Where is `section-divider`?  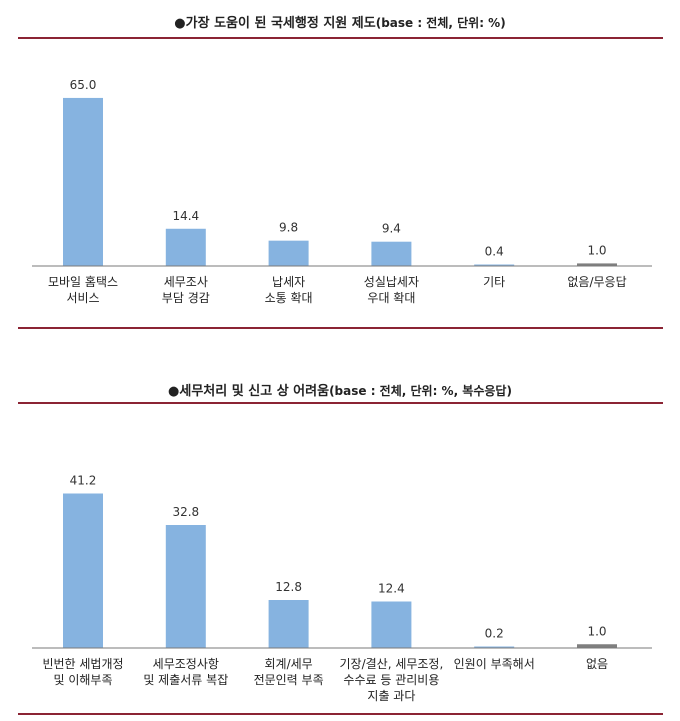 section-divider is located at coordinates (340, 328).